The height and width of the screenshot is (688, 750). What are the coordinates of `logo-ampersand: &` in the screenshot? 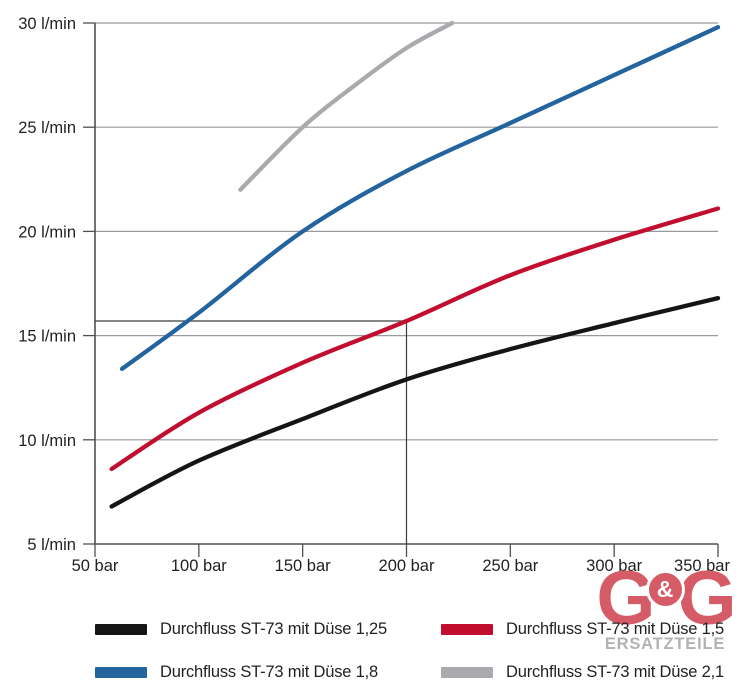 It's located at (665, 589).